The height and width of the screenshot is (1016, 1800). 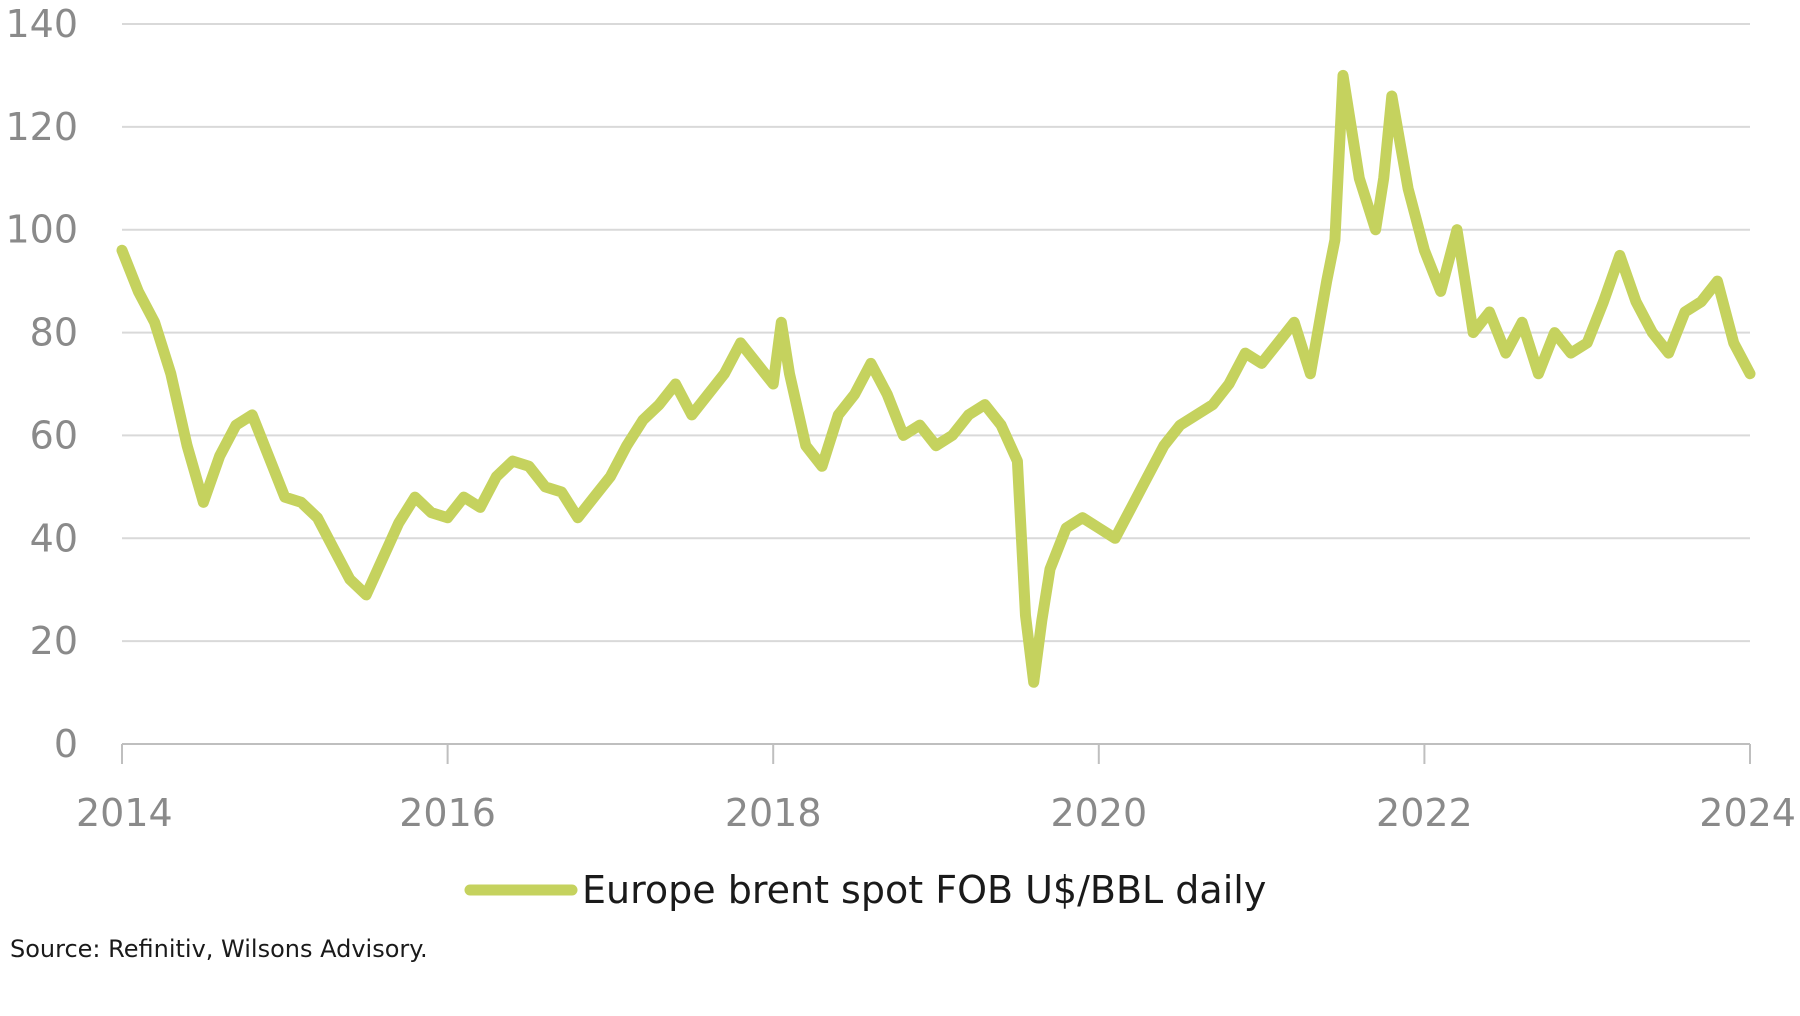 I want to click on y-axis-tick-labels: 0 20 40 60 80 100 120 140, so click(x=41, y=384).